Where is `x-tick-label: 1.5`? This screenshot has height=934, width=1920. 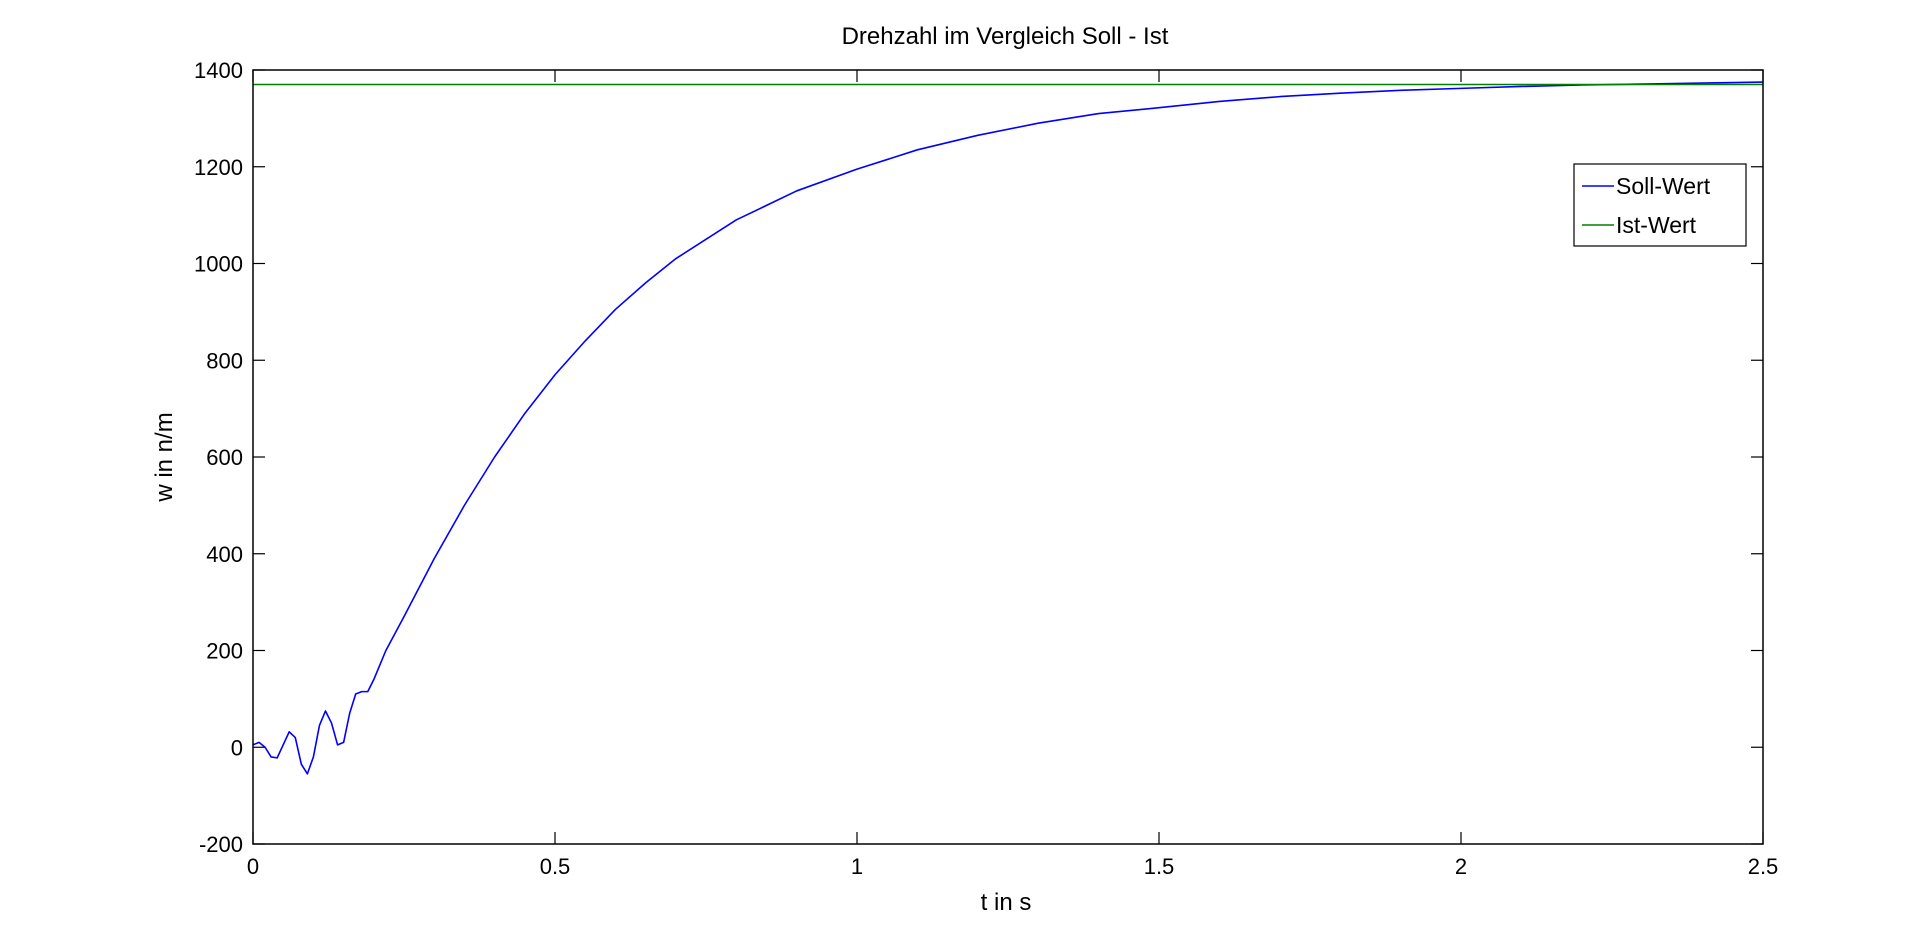 x-tick-label: 1.5 is located at coordinates (1159, 866).